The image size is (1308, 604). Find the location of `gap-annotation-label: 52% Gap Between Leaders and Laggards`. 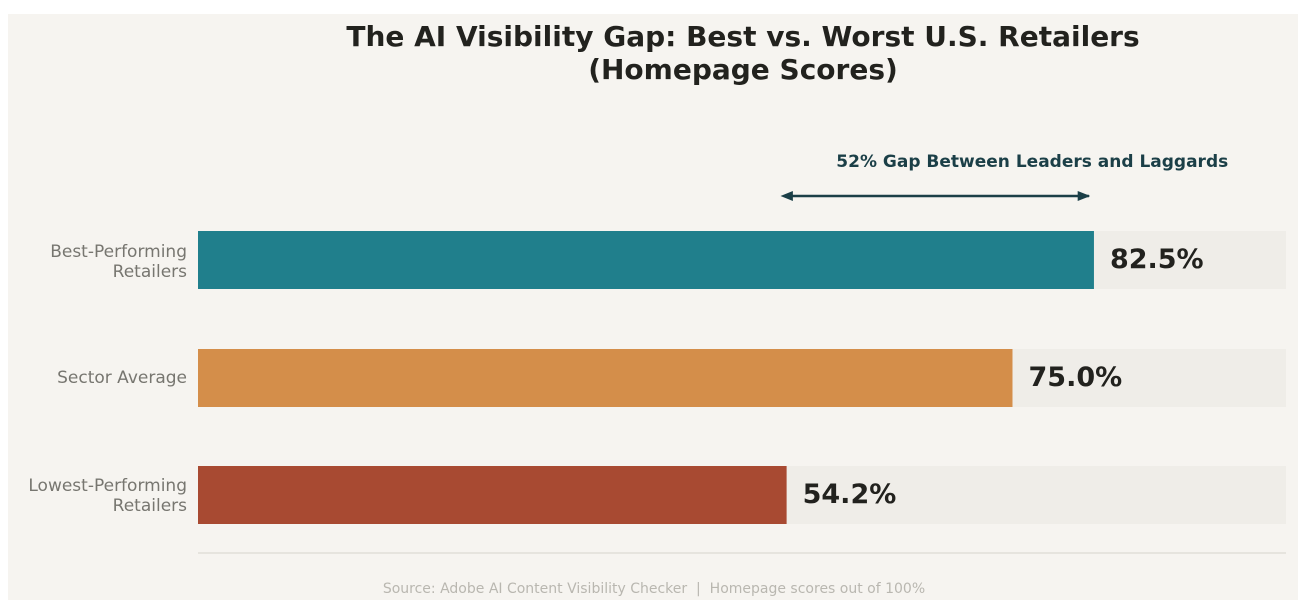

gap-annotation-label: 52% Gap Between Leaders and Laggards is located at coordinates (1032, 162).